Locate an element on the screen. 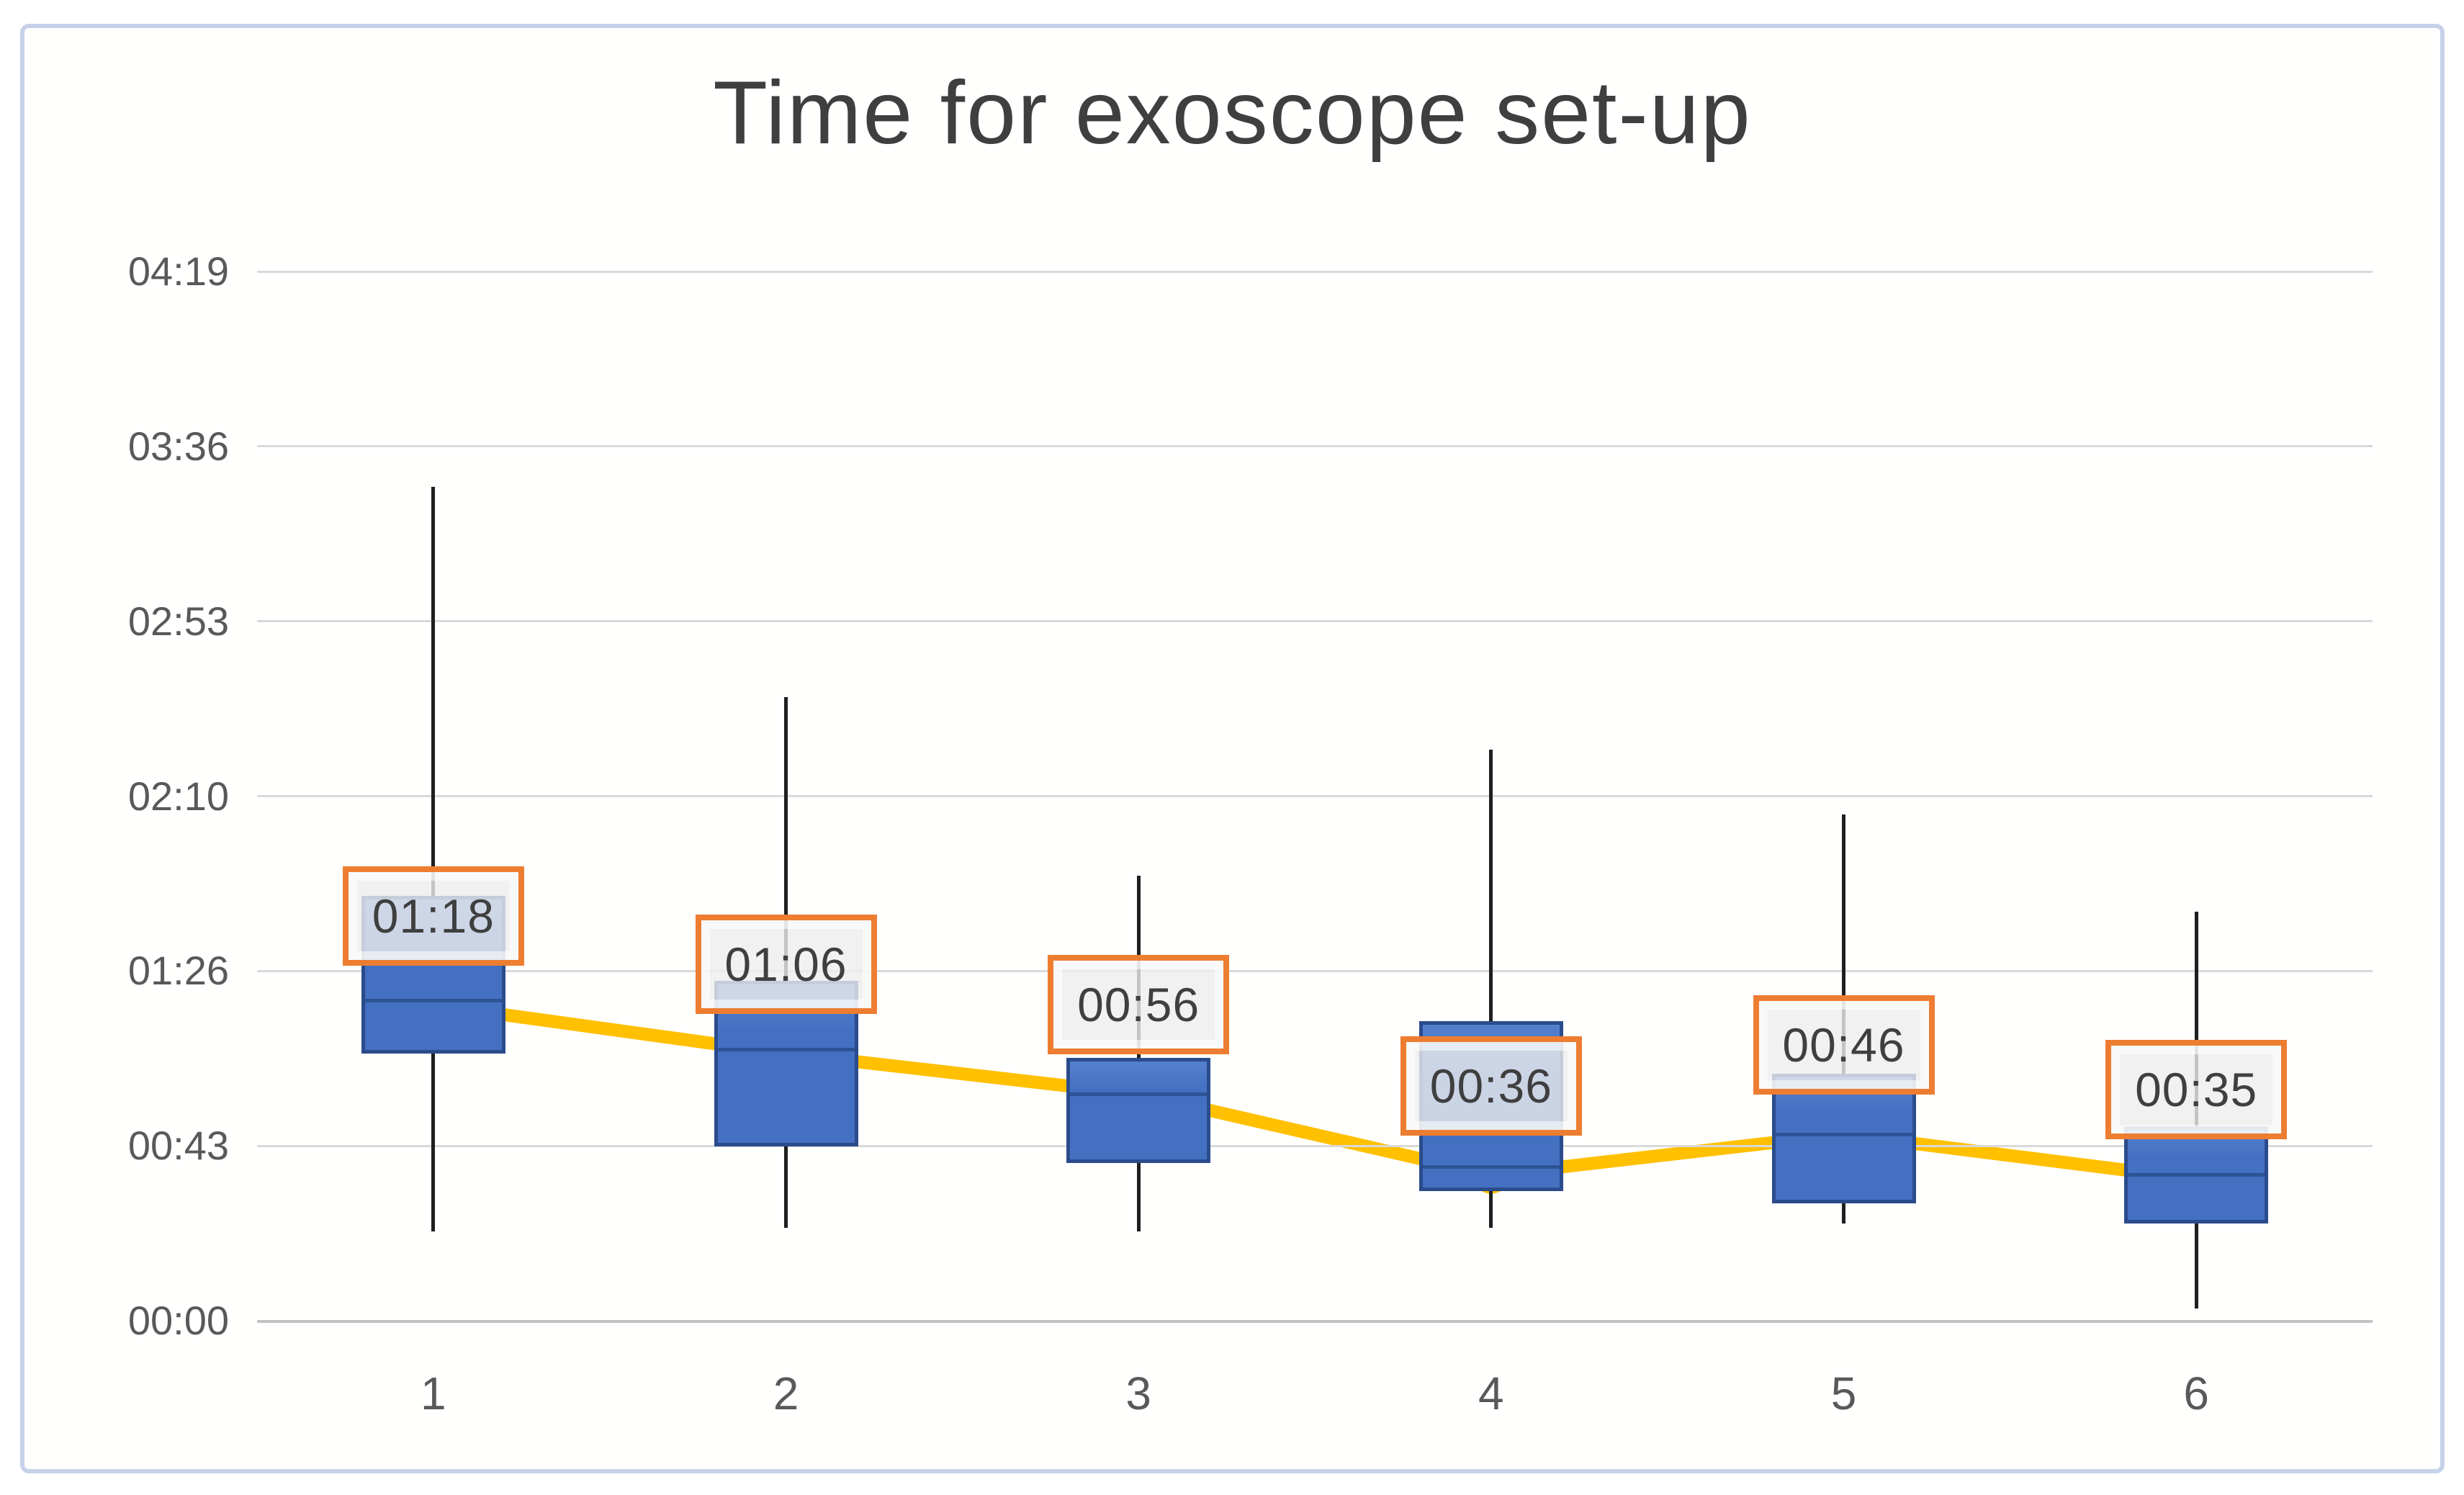 This screenshot has height=1495, width=2464. mean-data-label-category-4: 00:36 is located at coordinates (1491, 1086).